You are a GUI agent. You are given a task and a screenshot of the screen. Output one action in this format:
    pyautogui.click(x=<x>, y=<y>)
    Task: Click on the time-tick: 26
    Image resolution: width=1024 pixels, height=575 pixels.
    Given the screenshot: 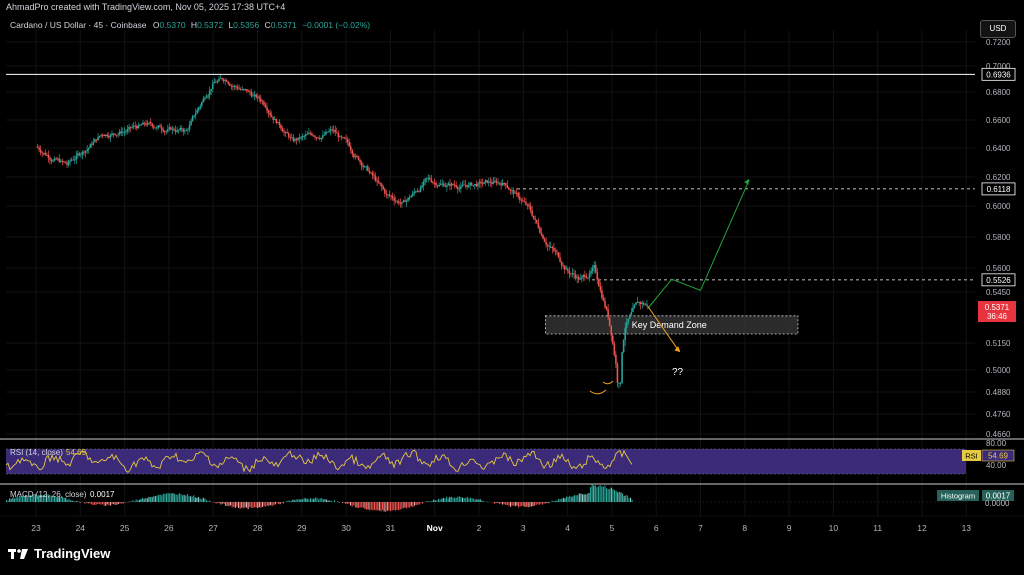 What is the action you would take?
    pyautogui.click(x=169, y=528)
    